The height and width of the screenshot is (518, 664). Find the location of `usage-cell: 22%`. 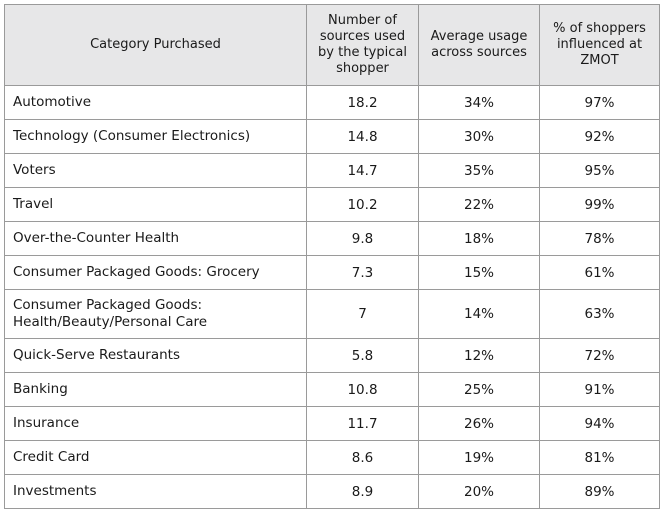

usage-cell: 22% is located at coordinates (479, 204).